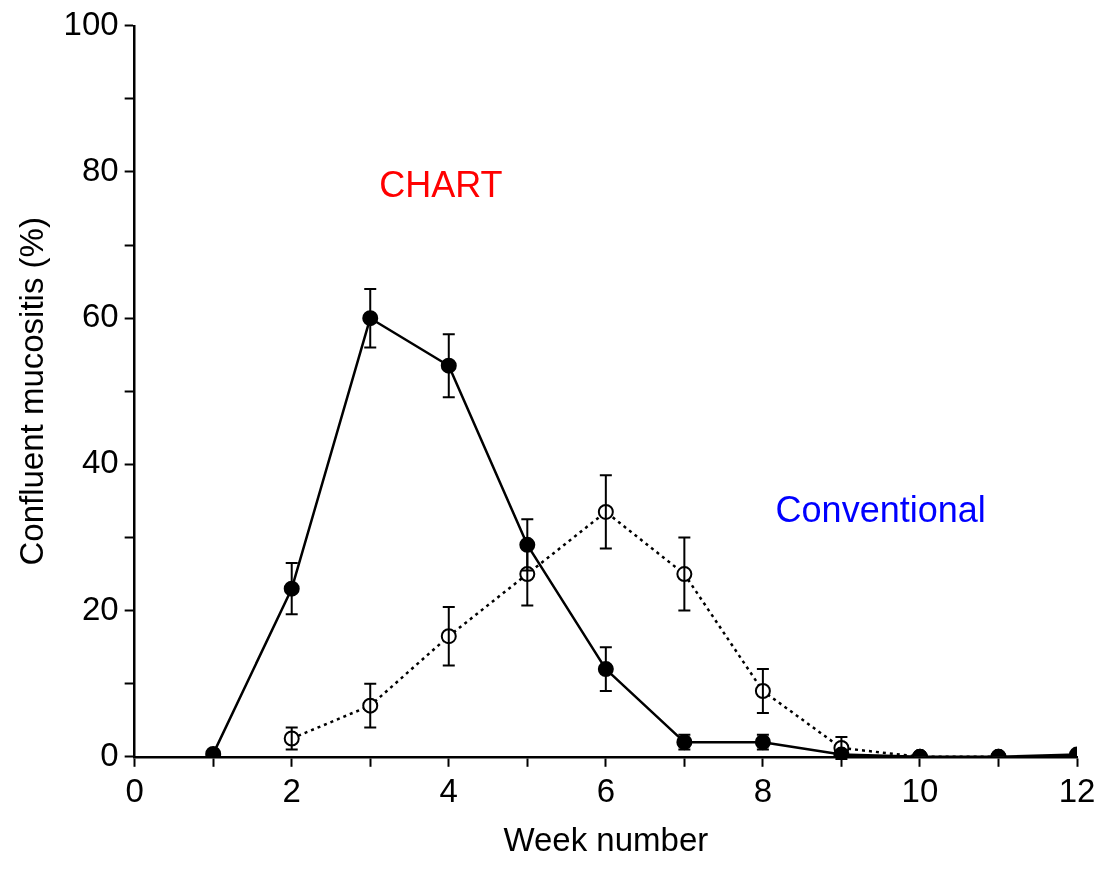  I want to click on x-tick-label: 12, so click(1077, 790).